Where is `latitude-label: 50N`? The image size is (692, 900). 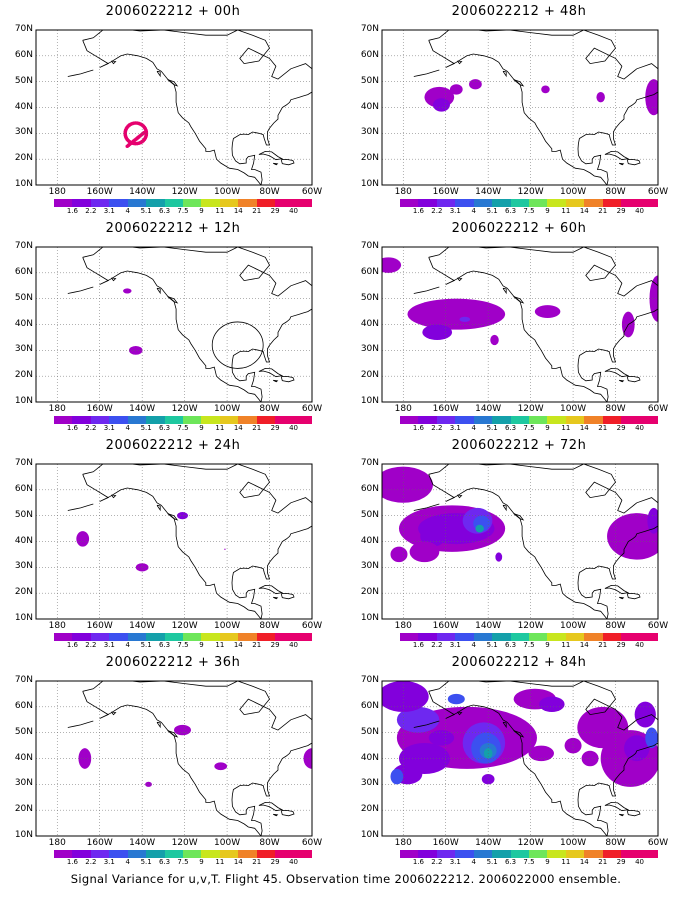
latitude-label: 50N is located at coordinates (369, 80).